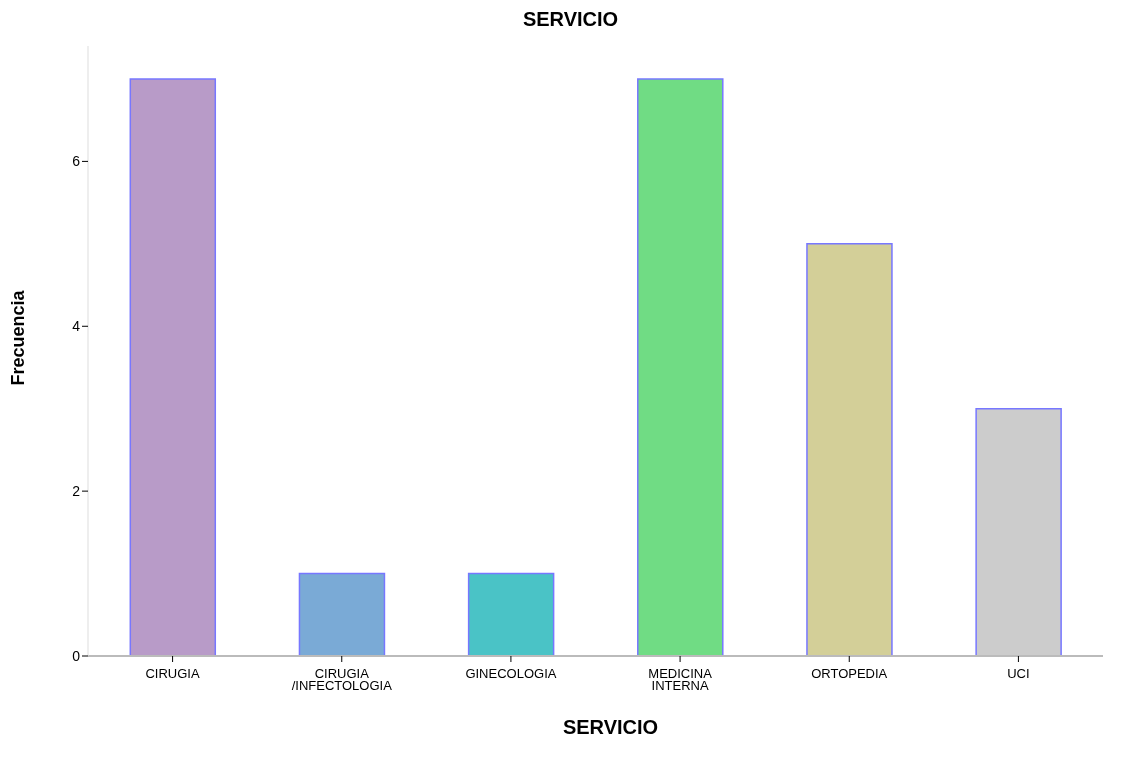 Image resolution: width=1141 pixels, height=761 pixels. I want to click on chart-title: SERVICIO, so click(570, 20).